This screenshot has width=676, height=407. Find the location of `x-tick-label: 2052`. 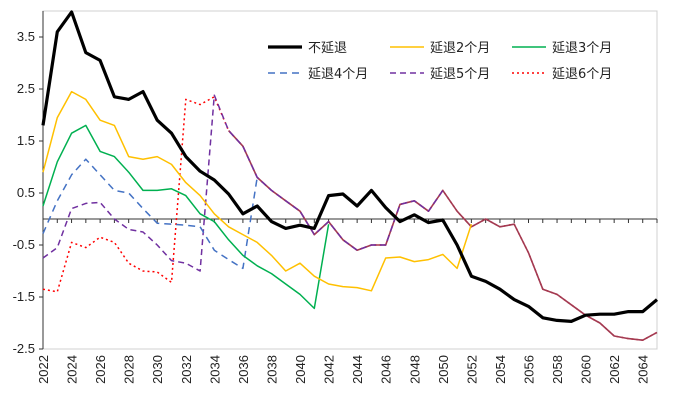

x-tick-label: 2052 is located at coordinates (471, 369).